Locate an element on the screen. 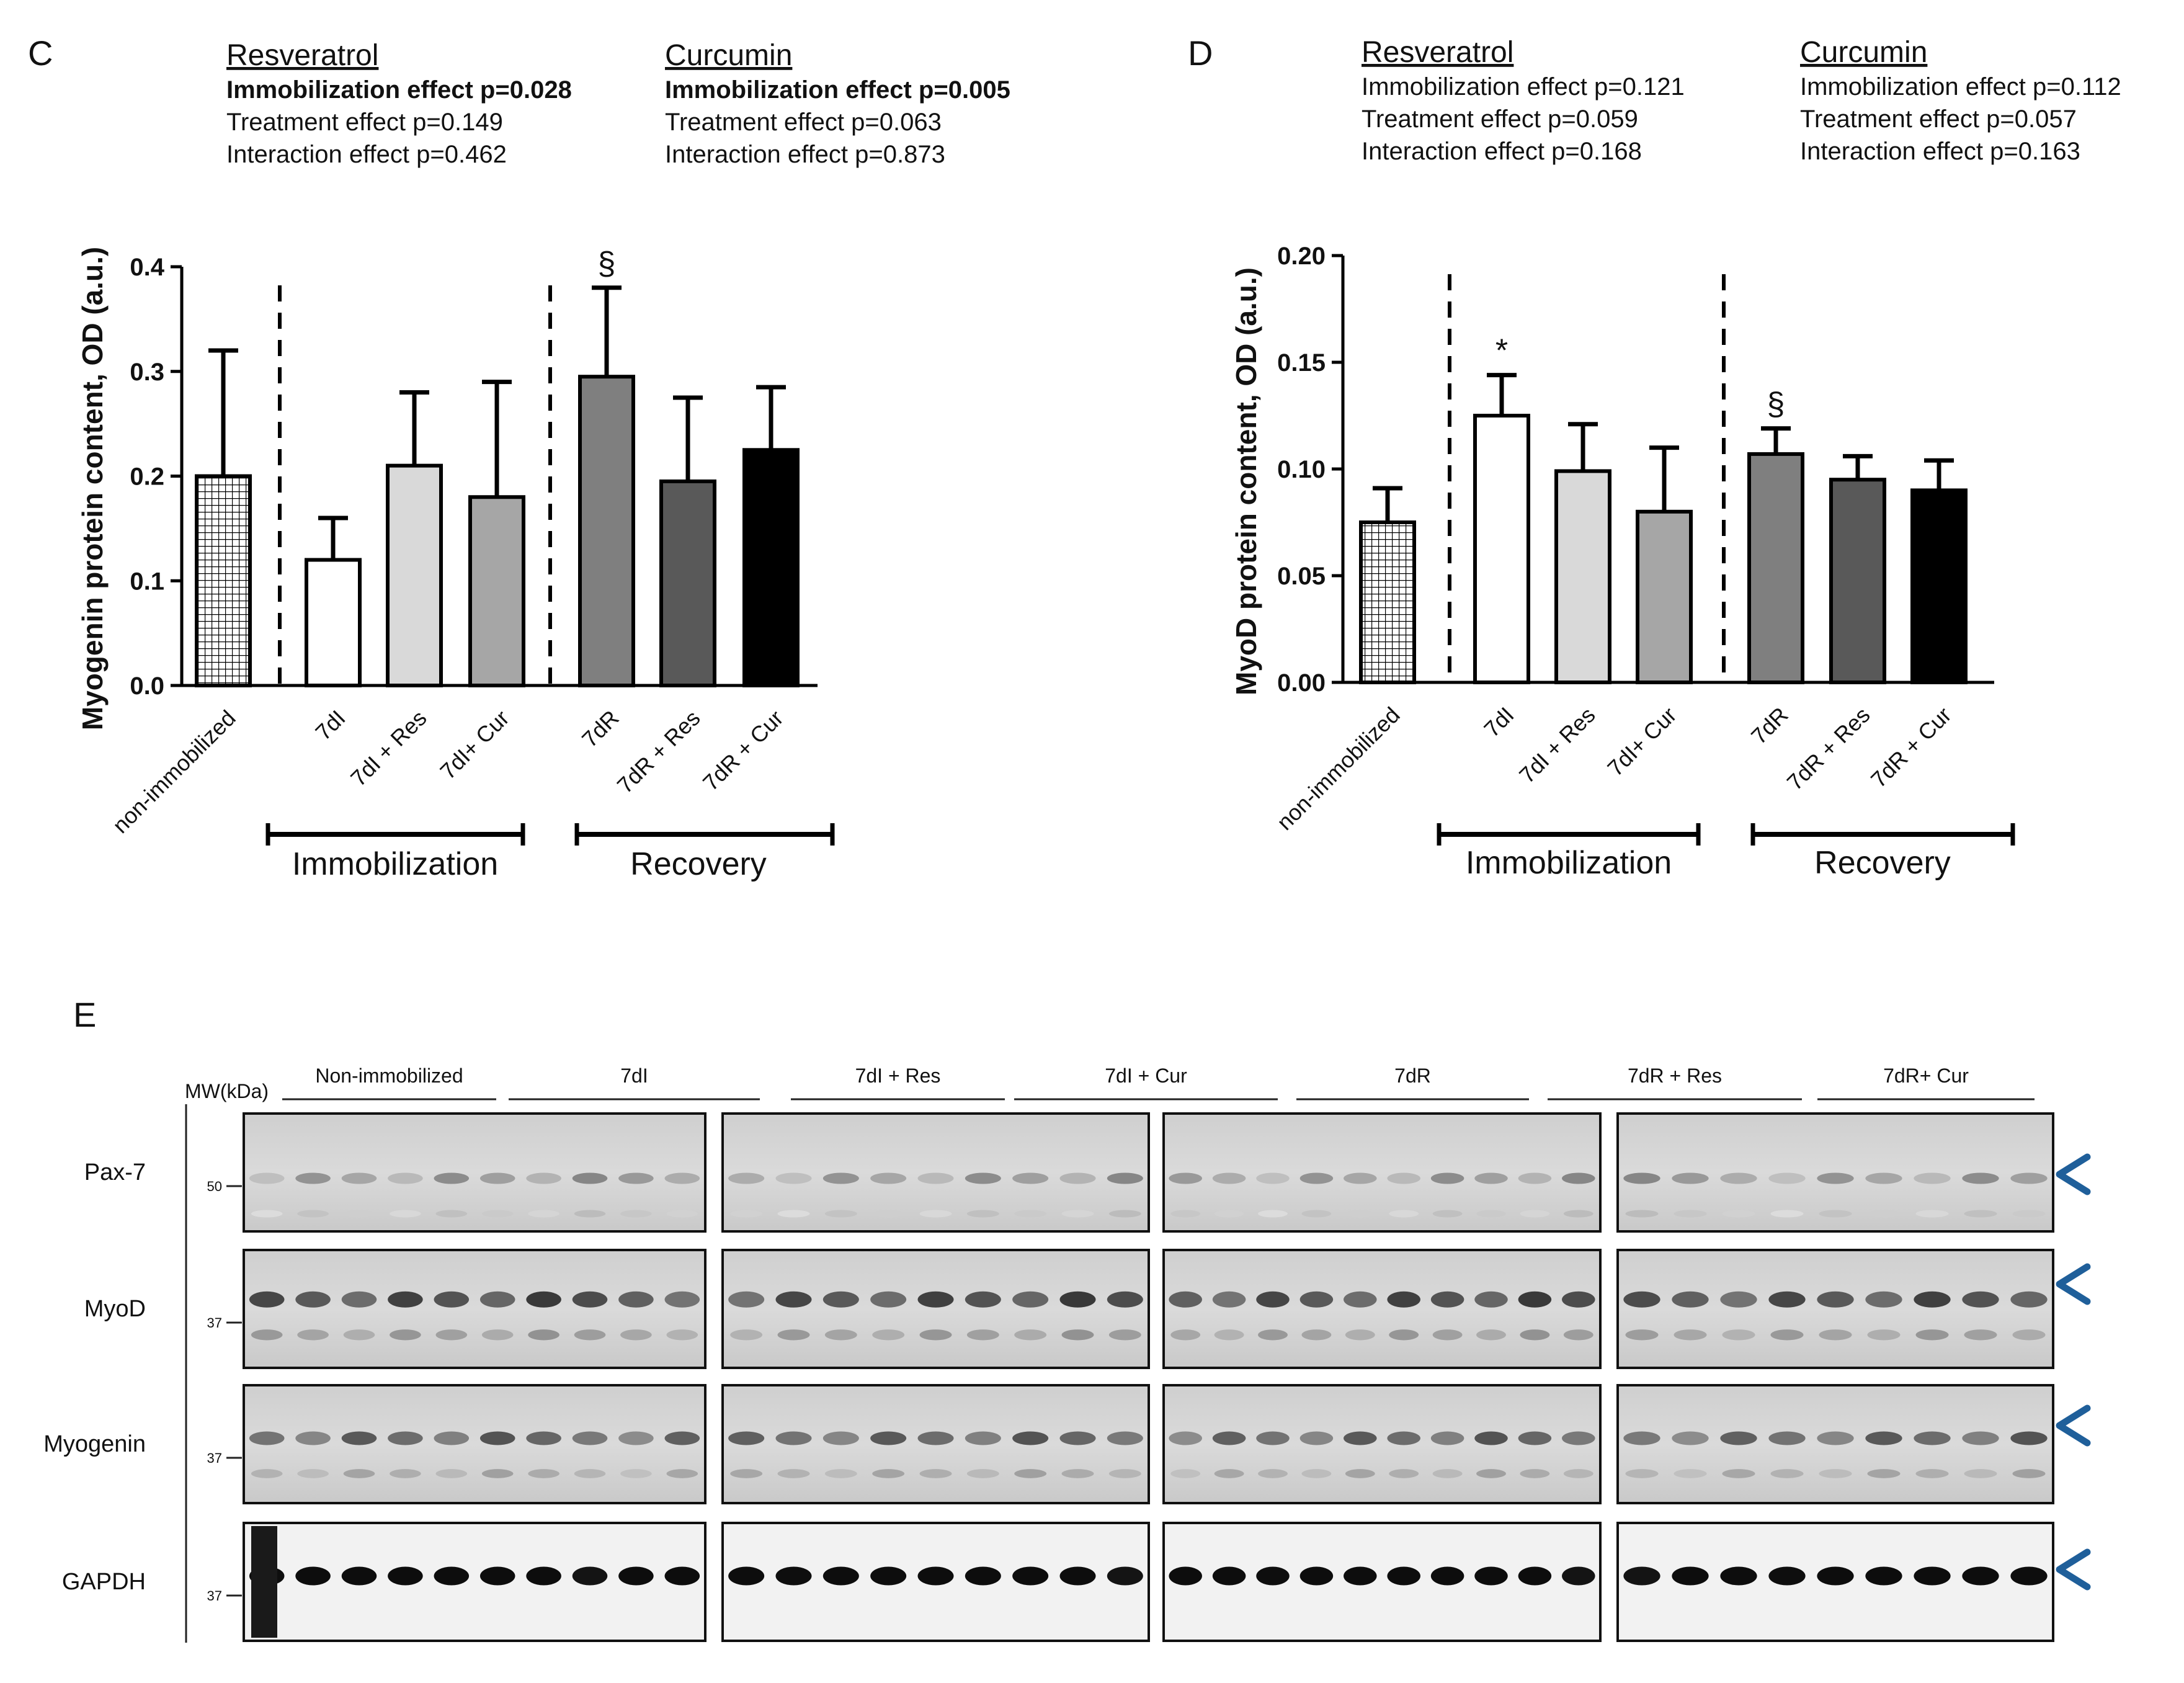  stat-header: Curcumin is located at coordinates (728, 55).